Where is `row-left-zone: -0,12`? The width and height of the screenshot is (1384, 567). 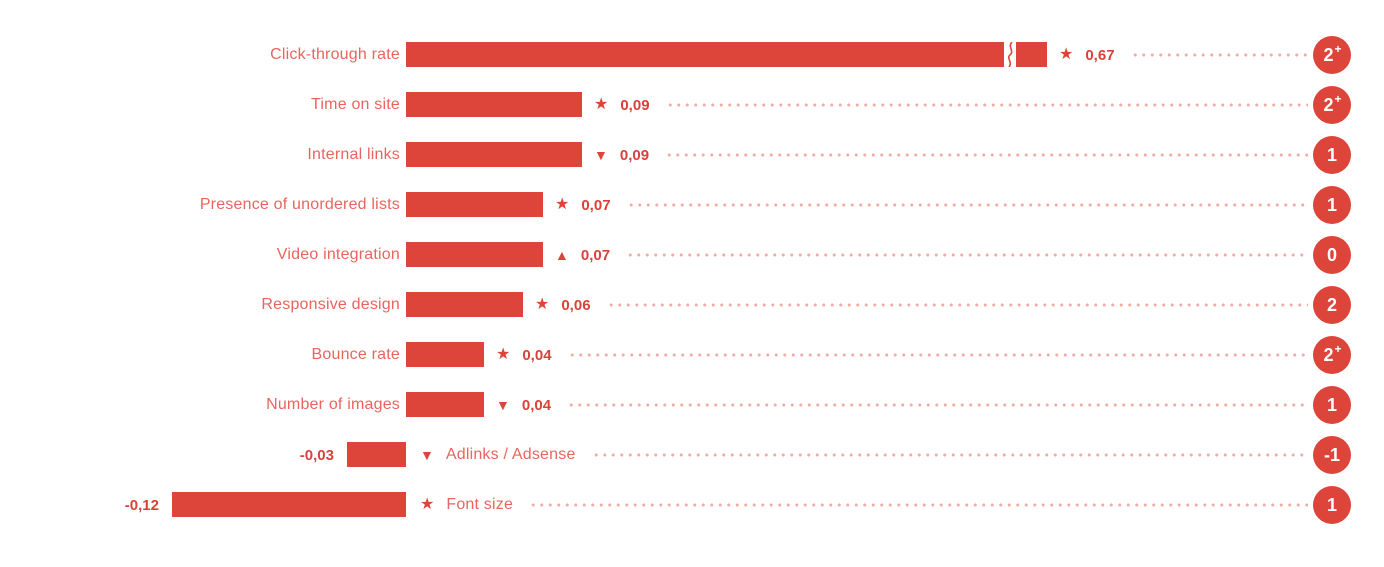 row-left-zone: -0,12 is located at coordinates (79, 505).